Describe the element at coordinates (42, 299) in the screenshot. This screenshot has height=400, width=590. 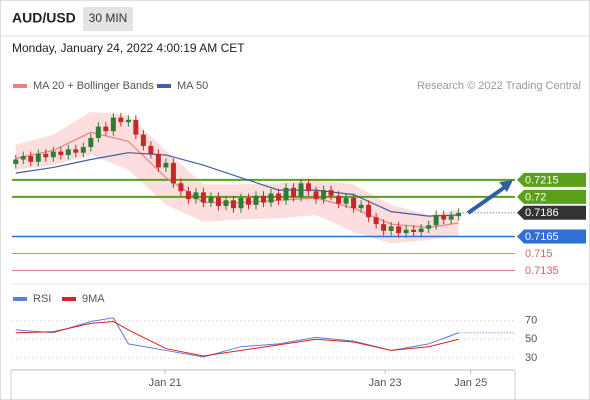
I see `legend-label: RSI` at that location.